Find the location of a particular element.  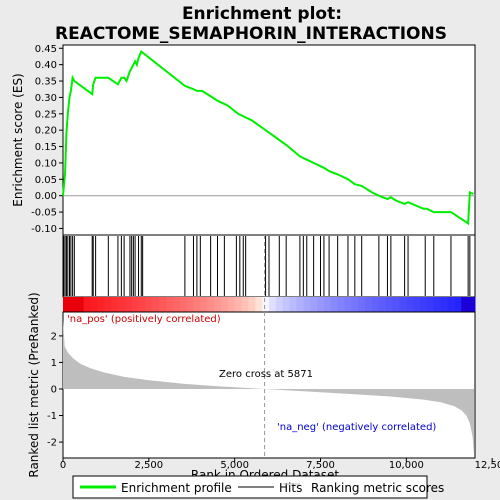

es-y-tick-label: 0.30 is located at coordinates (46, 98).